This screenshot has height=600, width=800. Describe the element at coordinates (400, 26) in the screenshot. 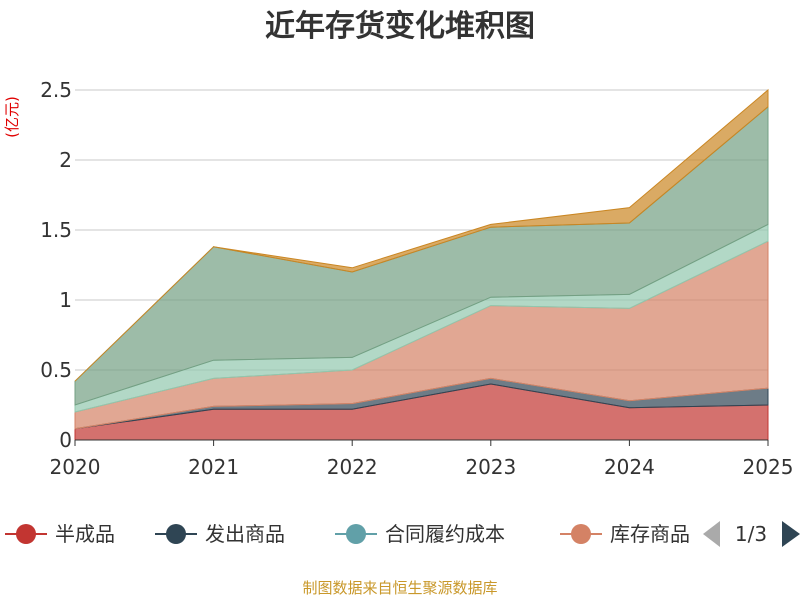

I see `chart-title: 近年存货变化堆积图` at that location.